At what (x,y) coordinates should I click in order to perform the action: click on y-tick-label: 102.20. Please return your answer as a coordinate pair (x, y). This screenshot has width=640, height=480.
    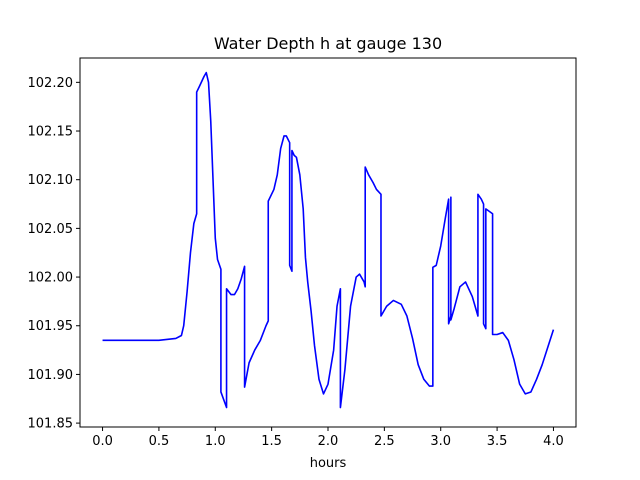
    Looking at the image, I should click on (51, 83).